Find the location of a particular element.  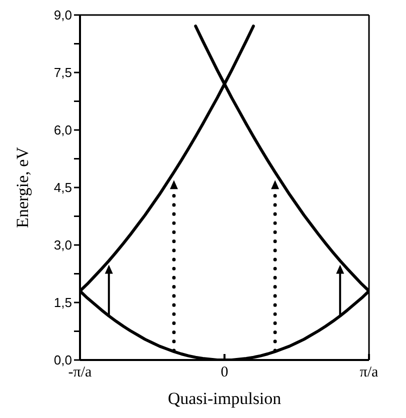

y-tick-label: 7,5 is located at coordinates (63, 72).